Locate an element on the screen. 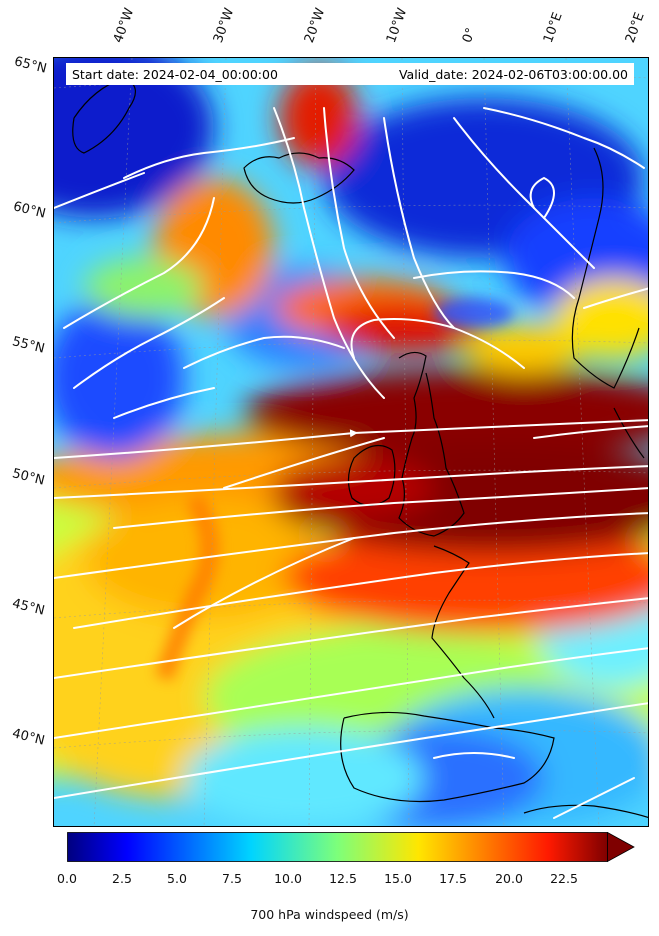 The height and width of the screenshot is (936, 659). colorbar-tick-1: 2.5 is located at coordinates (122, 878).